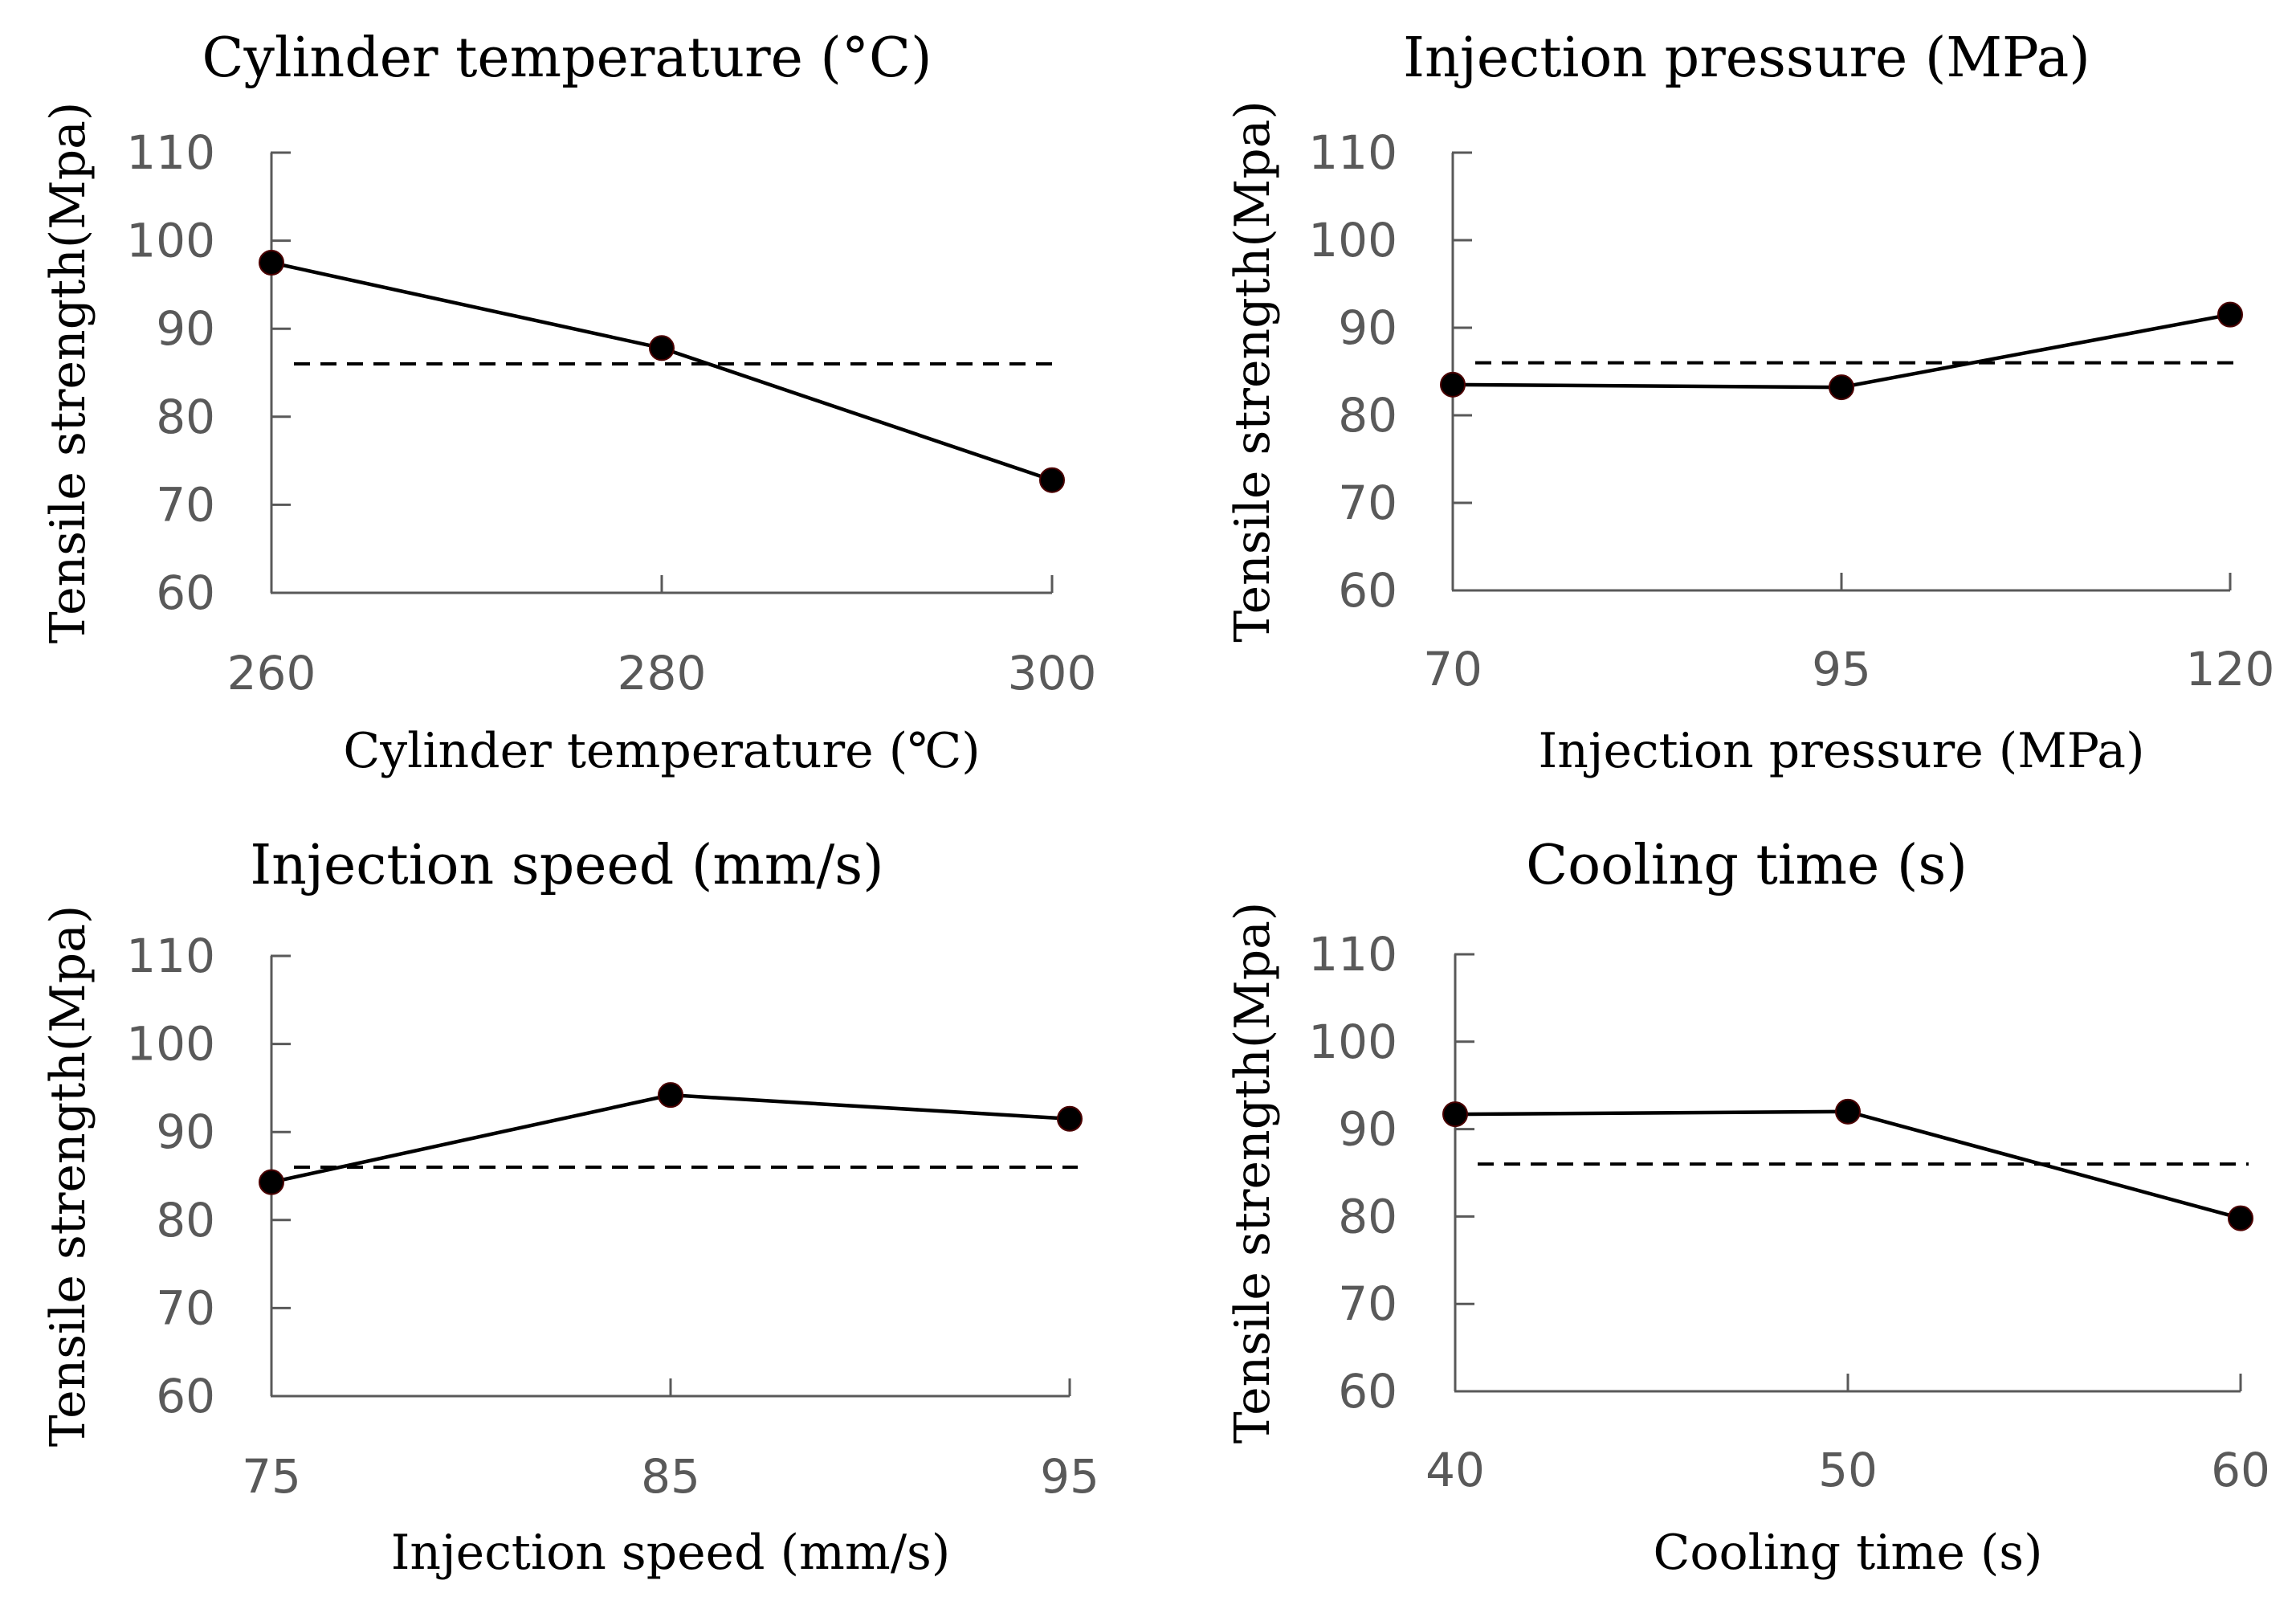 This screenshot has width=2296, height=1613. What do you see at coordinates (567, 58) in the screenshot?
I see `chart-title: Cylinder temperature (°C)` at bounding box center [567, 58].